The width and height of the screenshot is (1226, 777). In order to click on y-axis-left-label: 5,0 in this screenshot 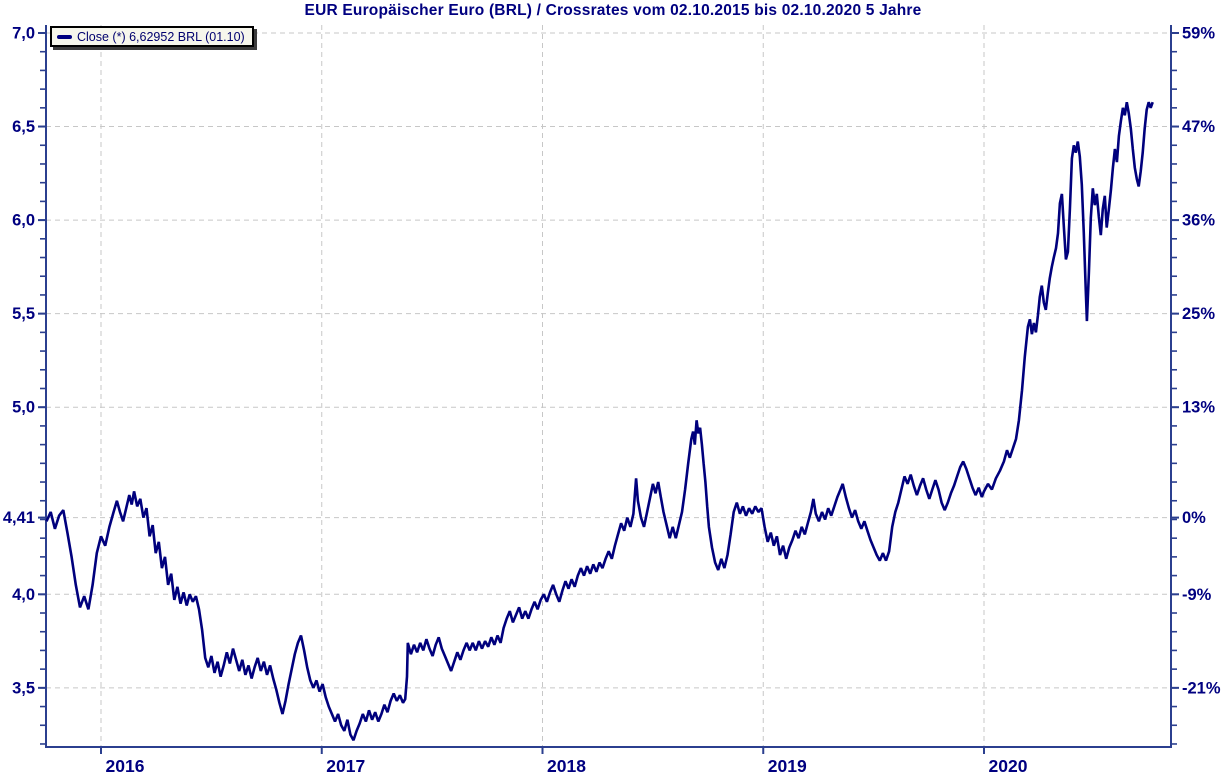, I will do `click(23, 408)`.